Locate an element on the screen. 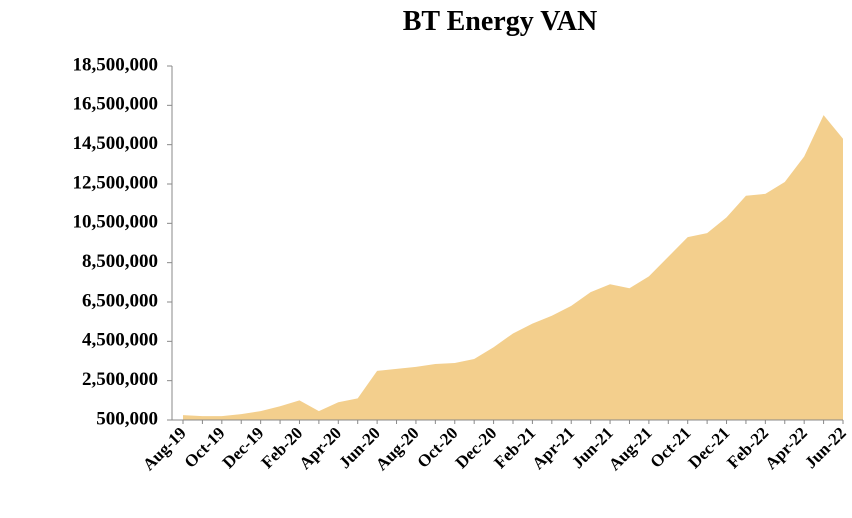 This screenshot has height=518, width=852. x-tick-label: Aug-20 is located at coordinates (397, 448).